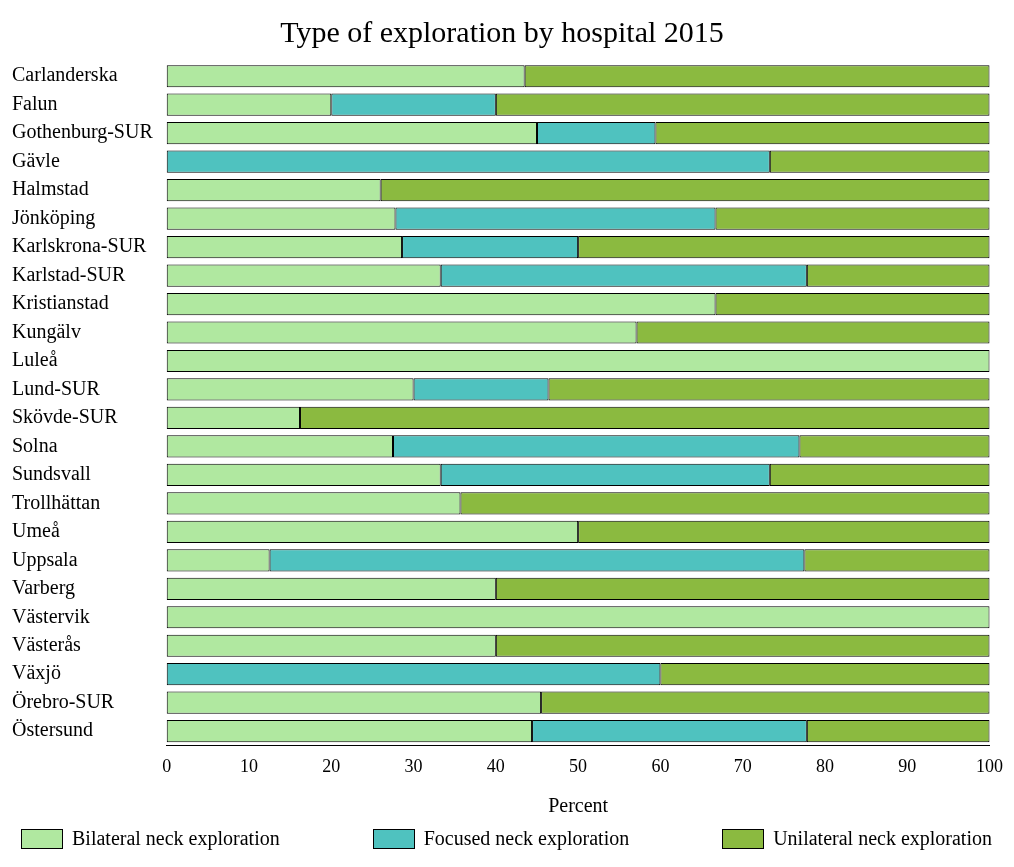  Describe the element at coordinates (65, 416) in the screenshot. I see `y-tick-label: Skövde-SUR` at that location.